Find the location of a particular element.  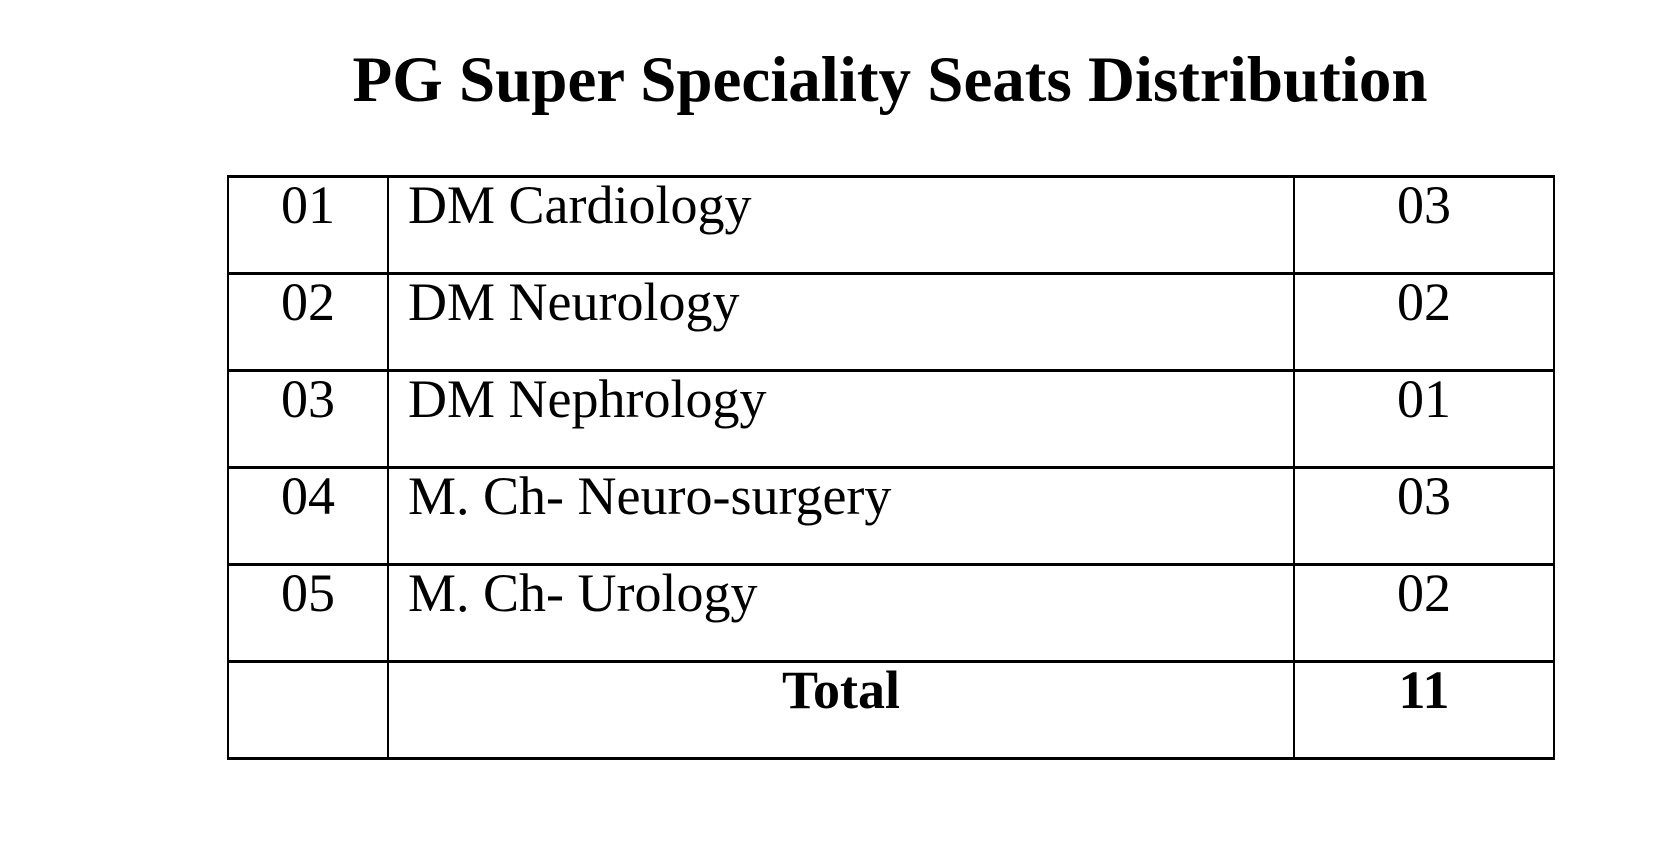

table-row: 01 DM Cardiology 03 is located at coordinates (891, 225).